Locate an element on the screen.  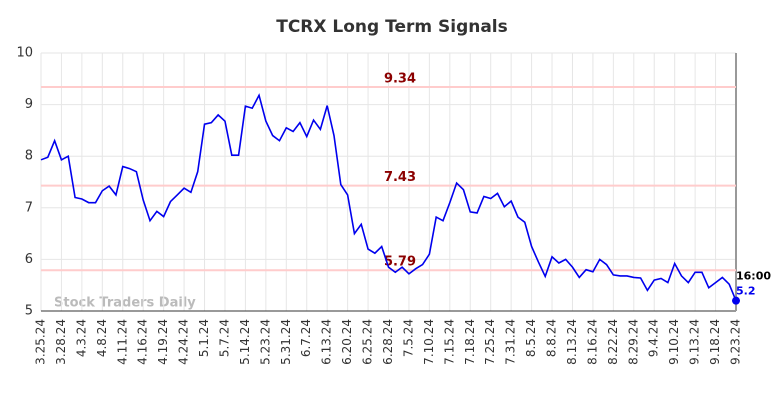
x-tick-label: 4.8.24 is located at coordinates (102, 338).